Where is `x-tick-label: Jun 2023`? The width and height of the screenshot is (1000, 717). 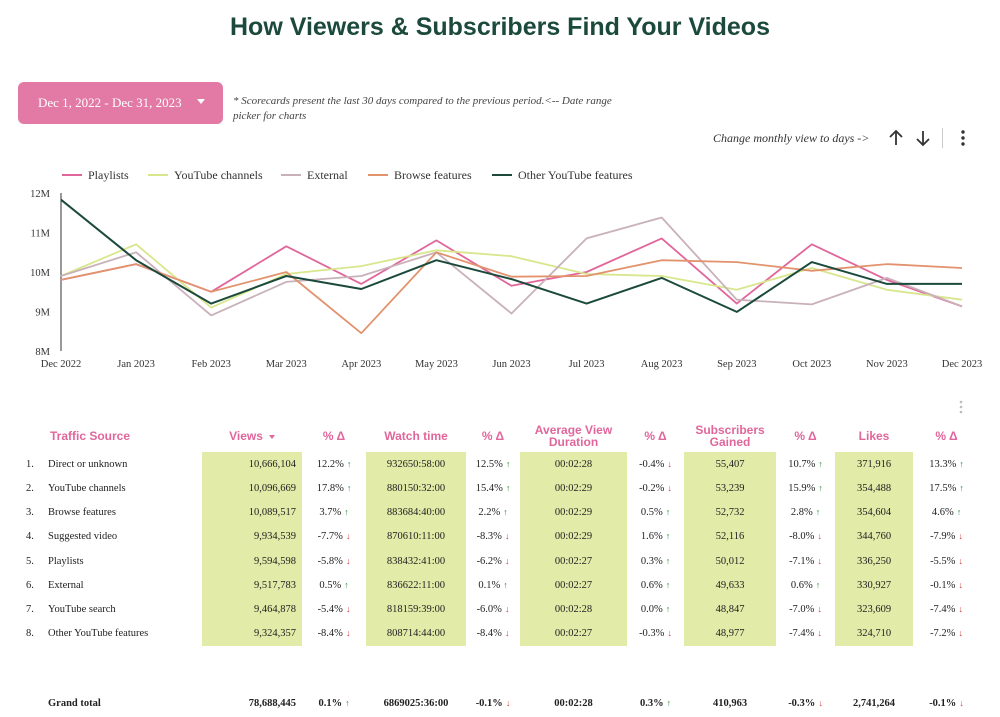 x-tick-label: Jun 2023 is located at coordinates (511, 364).